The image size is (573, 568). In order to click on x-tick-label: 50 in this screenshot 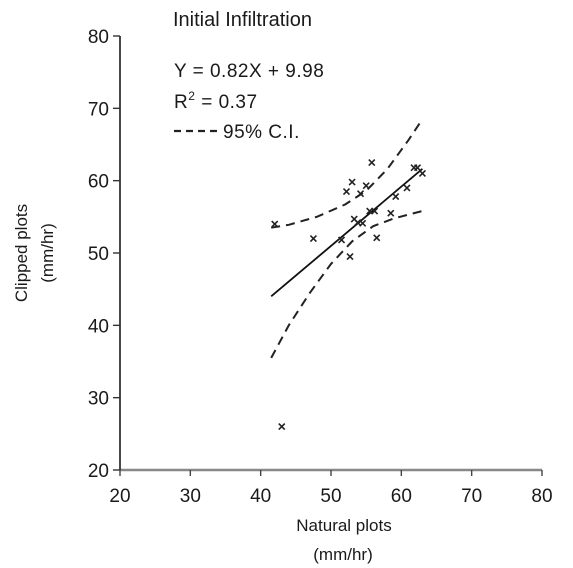, I will do `click(330, 496)`.